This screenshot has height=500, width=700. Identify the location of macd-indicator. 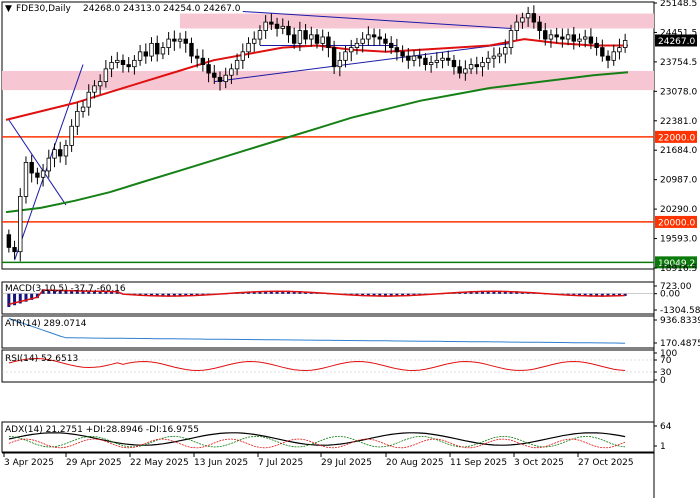
(328, 298).